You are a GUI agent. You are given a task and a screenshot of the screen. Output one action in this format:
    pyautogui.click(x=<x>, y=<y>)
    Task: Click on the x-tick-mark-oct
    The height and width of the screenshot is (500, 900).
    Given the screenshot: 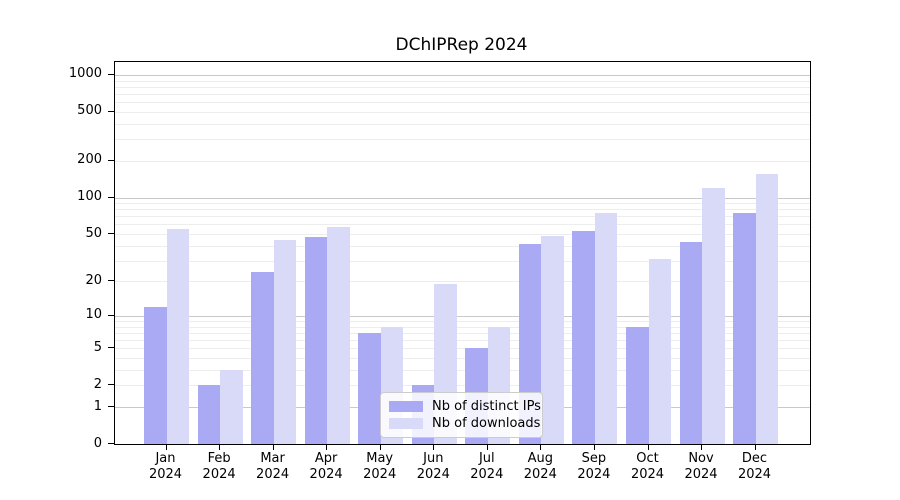 What is the action you would take?
    pyautogui.click(x=648, y=447)
    